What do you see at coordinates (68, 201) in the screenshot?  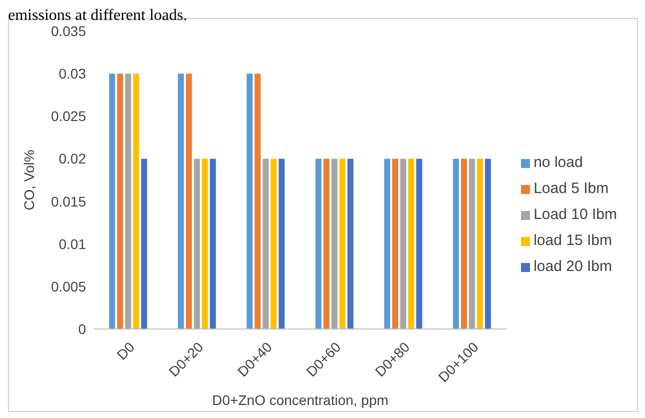 I see `y-tick-label: 0.015` at bounding box center [68, 201].